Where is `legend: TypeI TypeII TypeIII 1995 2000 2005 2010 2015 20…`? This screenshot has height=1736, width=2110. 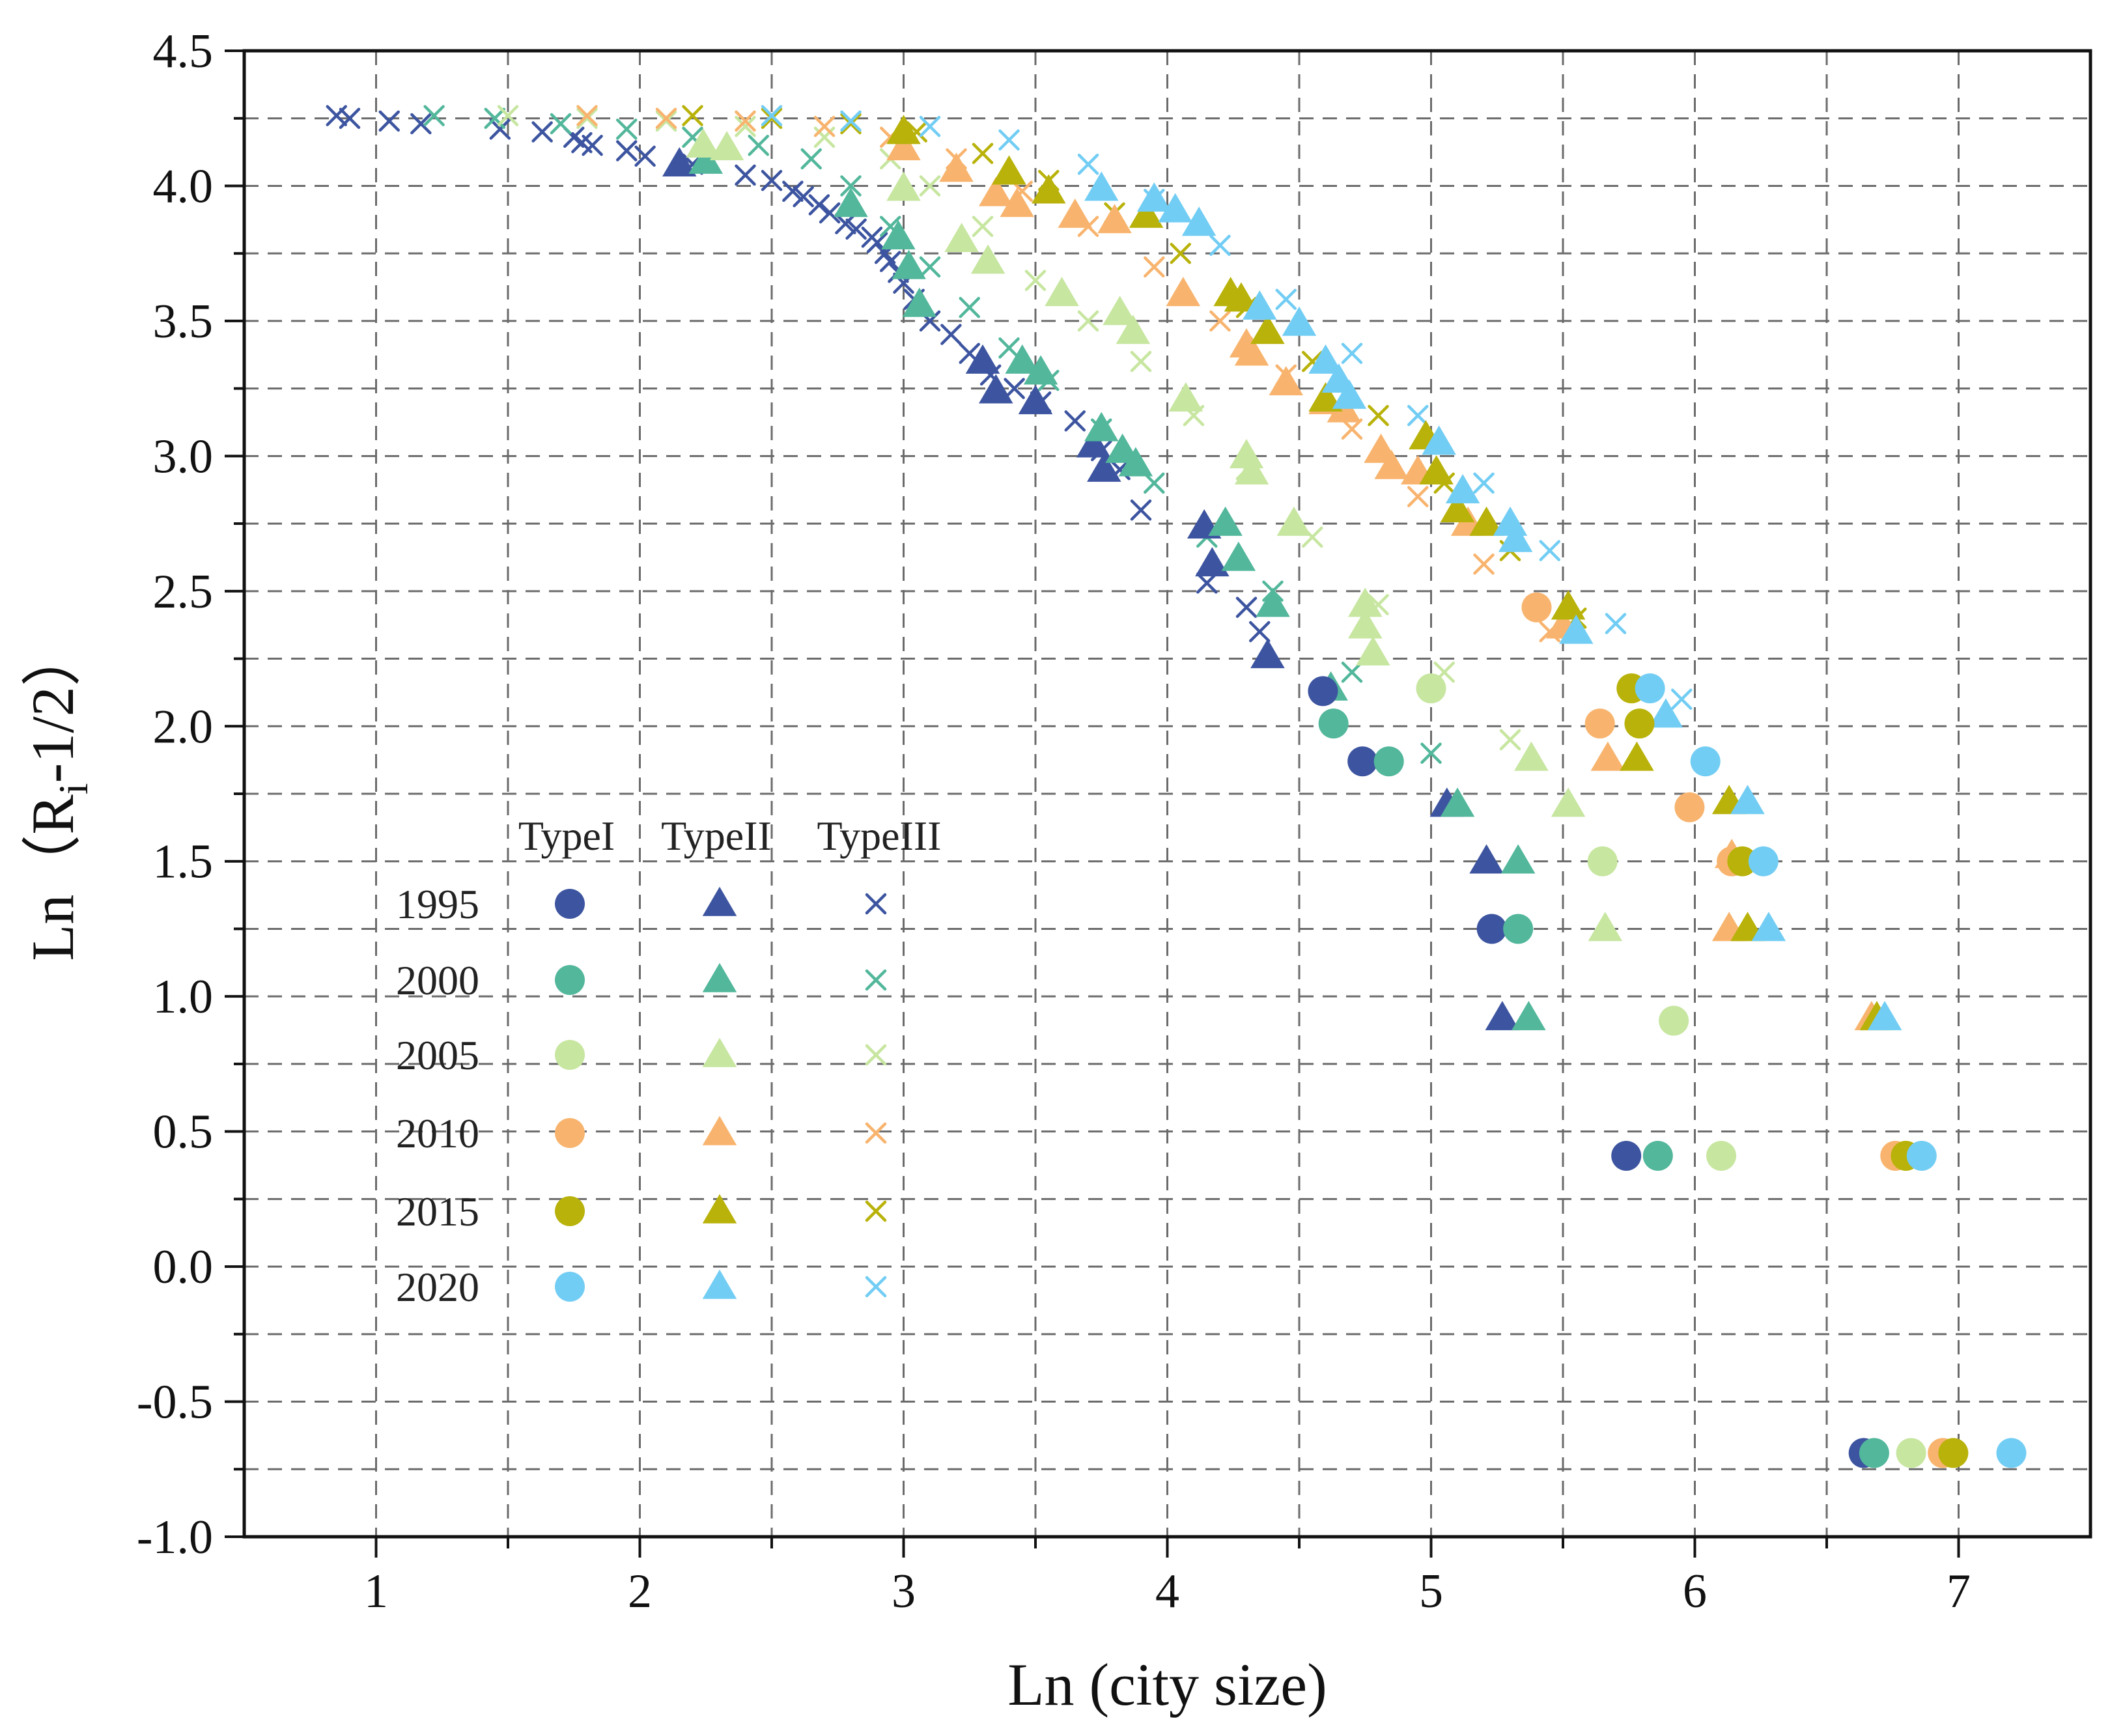 legend: TypeI TypeII TypeIII 1995 2000 2005 2010 2015 20… is located at coordinates (668, 1062).